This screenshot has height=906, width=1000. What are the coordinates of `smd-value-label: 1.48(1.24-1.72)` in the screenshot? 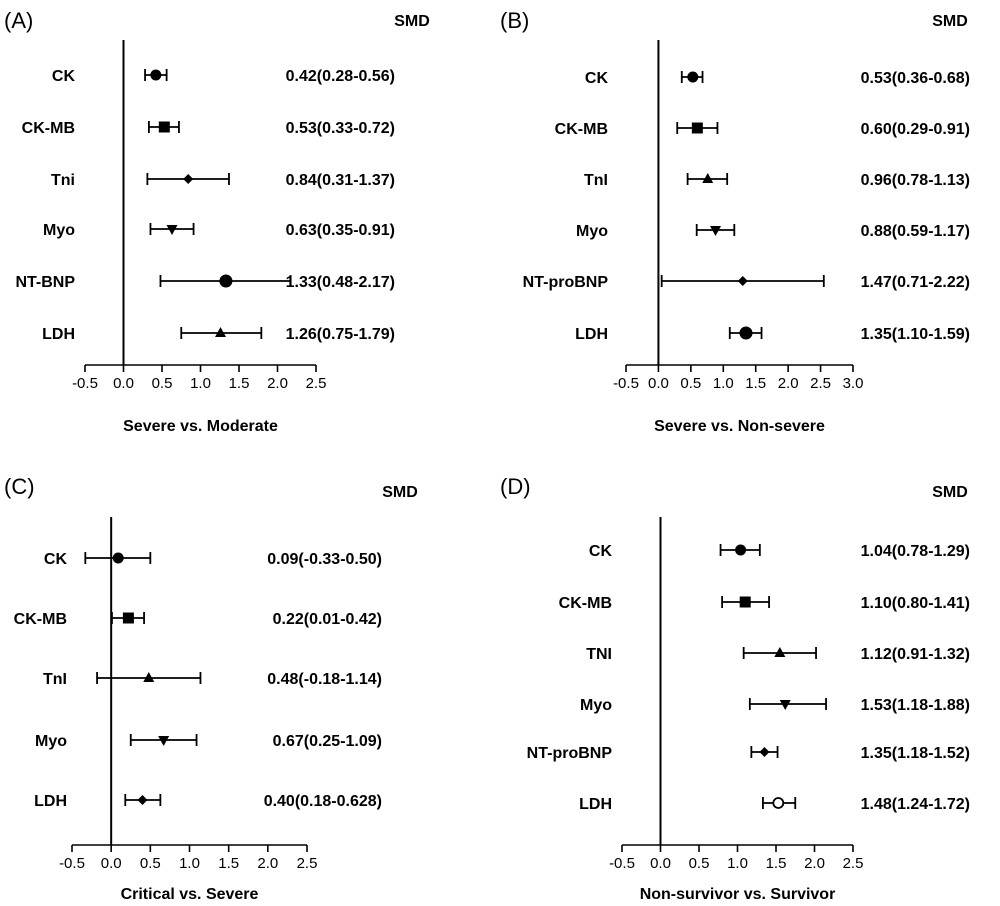 It's located at (915, 804).